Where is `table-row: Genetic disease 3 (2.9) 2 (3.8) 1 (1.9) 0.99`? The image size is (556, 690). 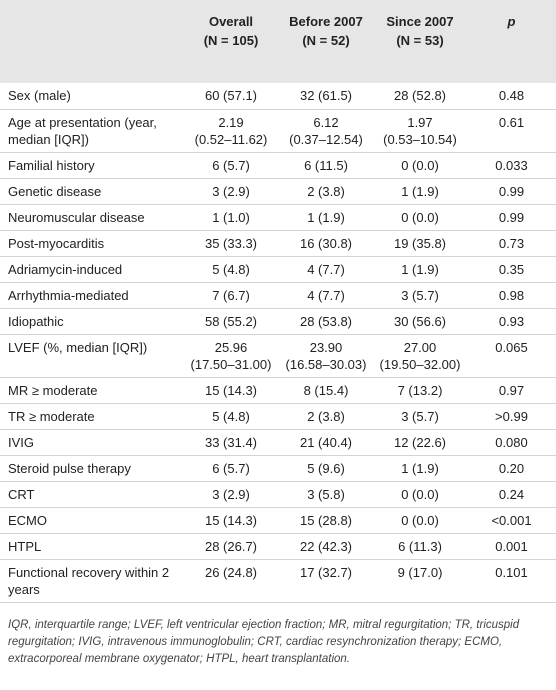
table-row: Genetic disease 3 (2.9) 2 (3.8) 1 (1.9) 0.99 is located at coordinates (278, 191).